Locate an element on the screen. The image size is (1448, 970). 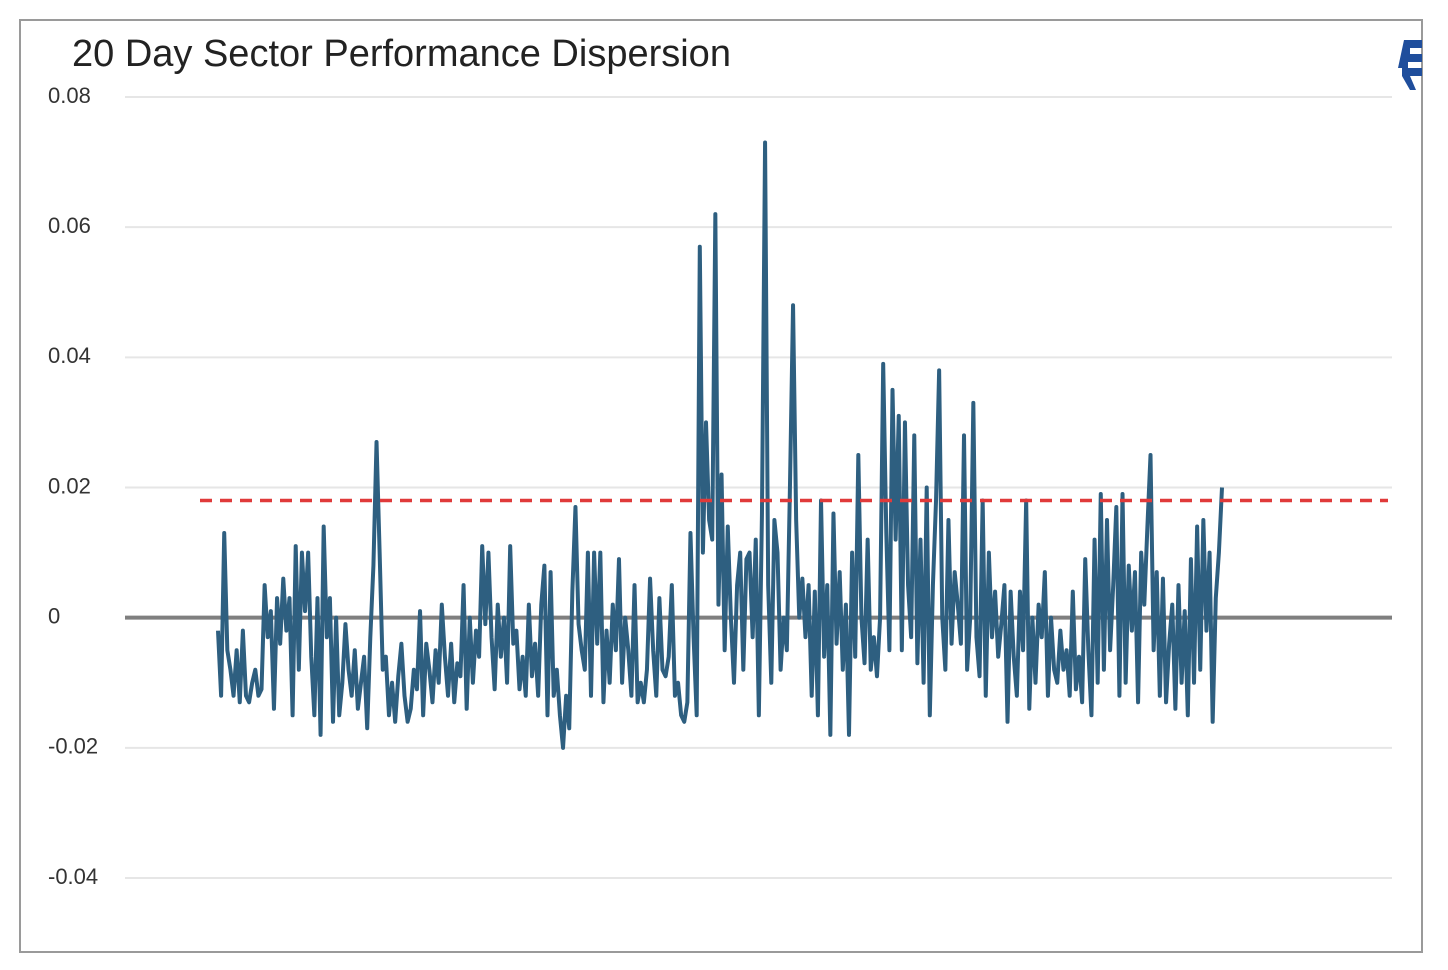
logo is located at coordinates (1410, 65).